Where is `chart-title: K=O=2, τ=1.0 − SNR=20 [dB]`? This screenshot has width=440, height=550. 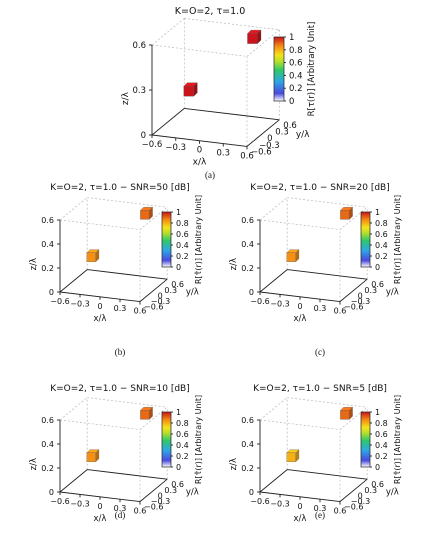 chart-title: K=O=2, τ=1.0 − SNR=20 [dB] is located at coordinates (320, 188).